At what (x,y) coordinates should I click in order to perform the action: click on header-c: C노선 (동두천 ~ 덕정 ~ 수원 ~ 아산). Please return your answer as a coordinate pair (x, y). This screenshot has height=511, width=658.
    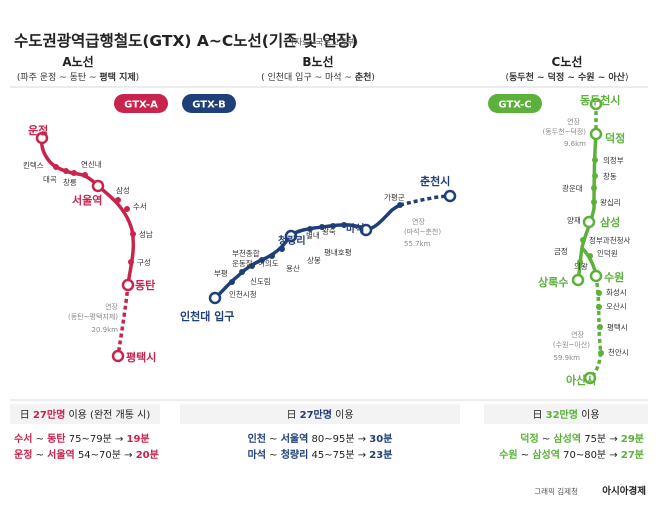
    Looking at the image, I should click on (567, 68).